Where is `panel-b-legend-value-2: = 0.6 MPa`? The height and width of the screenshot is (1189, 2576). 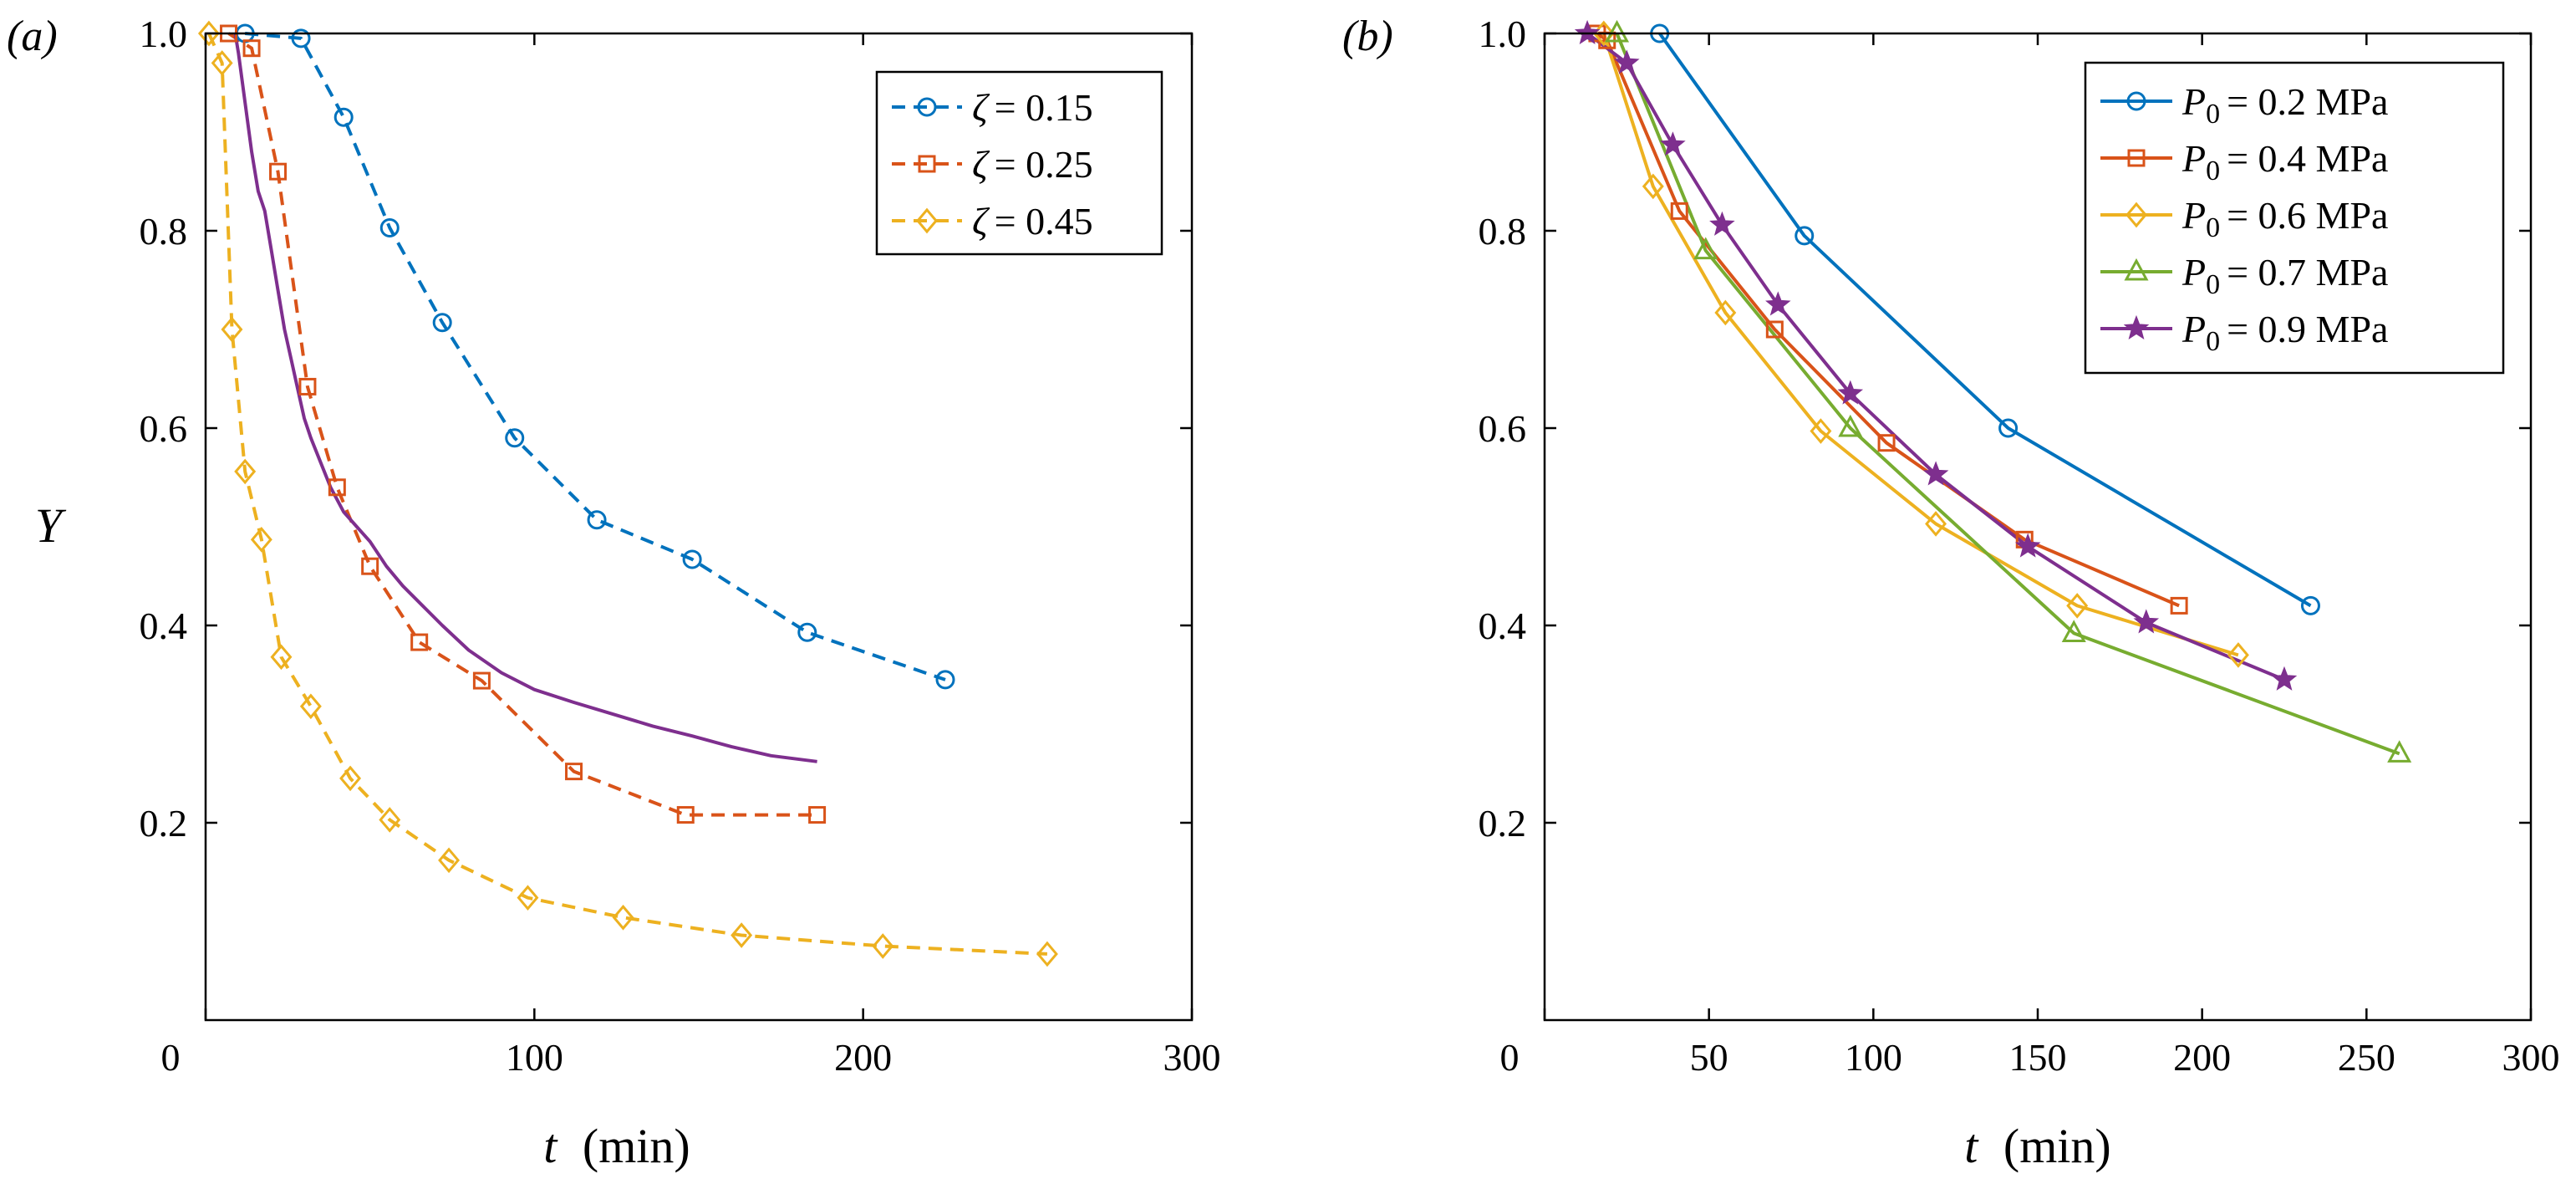 panel-b-legend-value-2: = 0.6 MPa is located at coordinates (2307, 215).